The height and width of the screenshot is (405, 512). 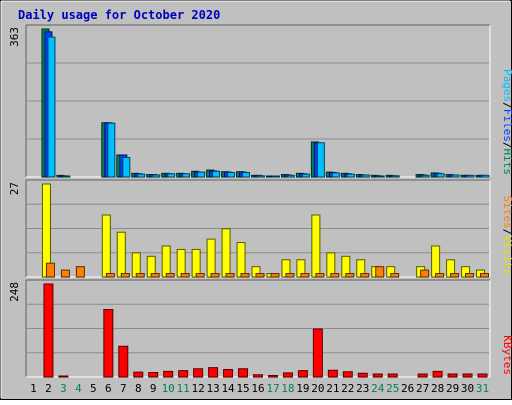 I want to click on x-tick-label-day-24: 24, so click(x=378, y=388).